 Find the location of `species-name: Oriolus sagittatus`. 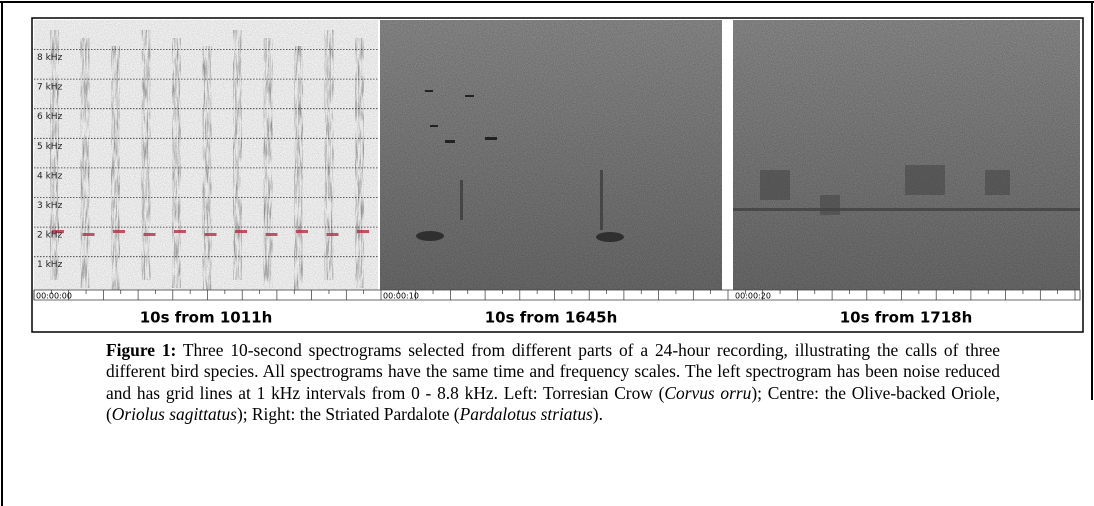

species-name: Oriolus sagittatus is located at coordinates (174, 414).